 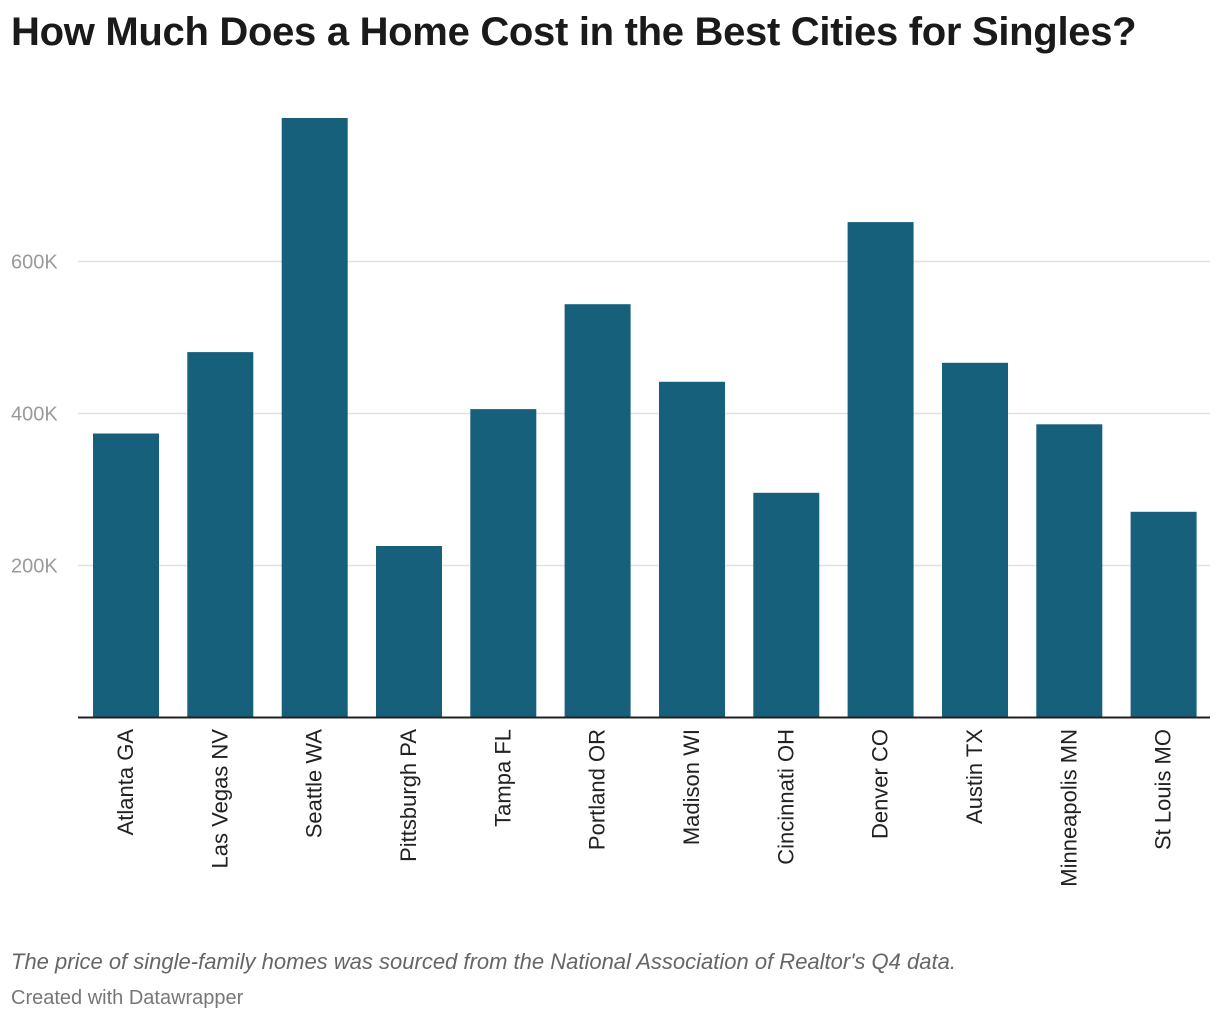 I want to click on x-tick-label: St Louis MO, so click(x=1163, y=789).